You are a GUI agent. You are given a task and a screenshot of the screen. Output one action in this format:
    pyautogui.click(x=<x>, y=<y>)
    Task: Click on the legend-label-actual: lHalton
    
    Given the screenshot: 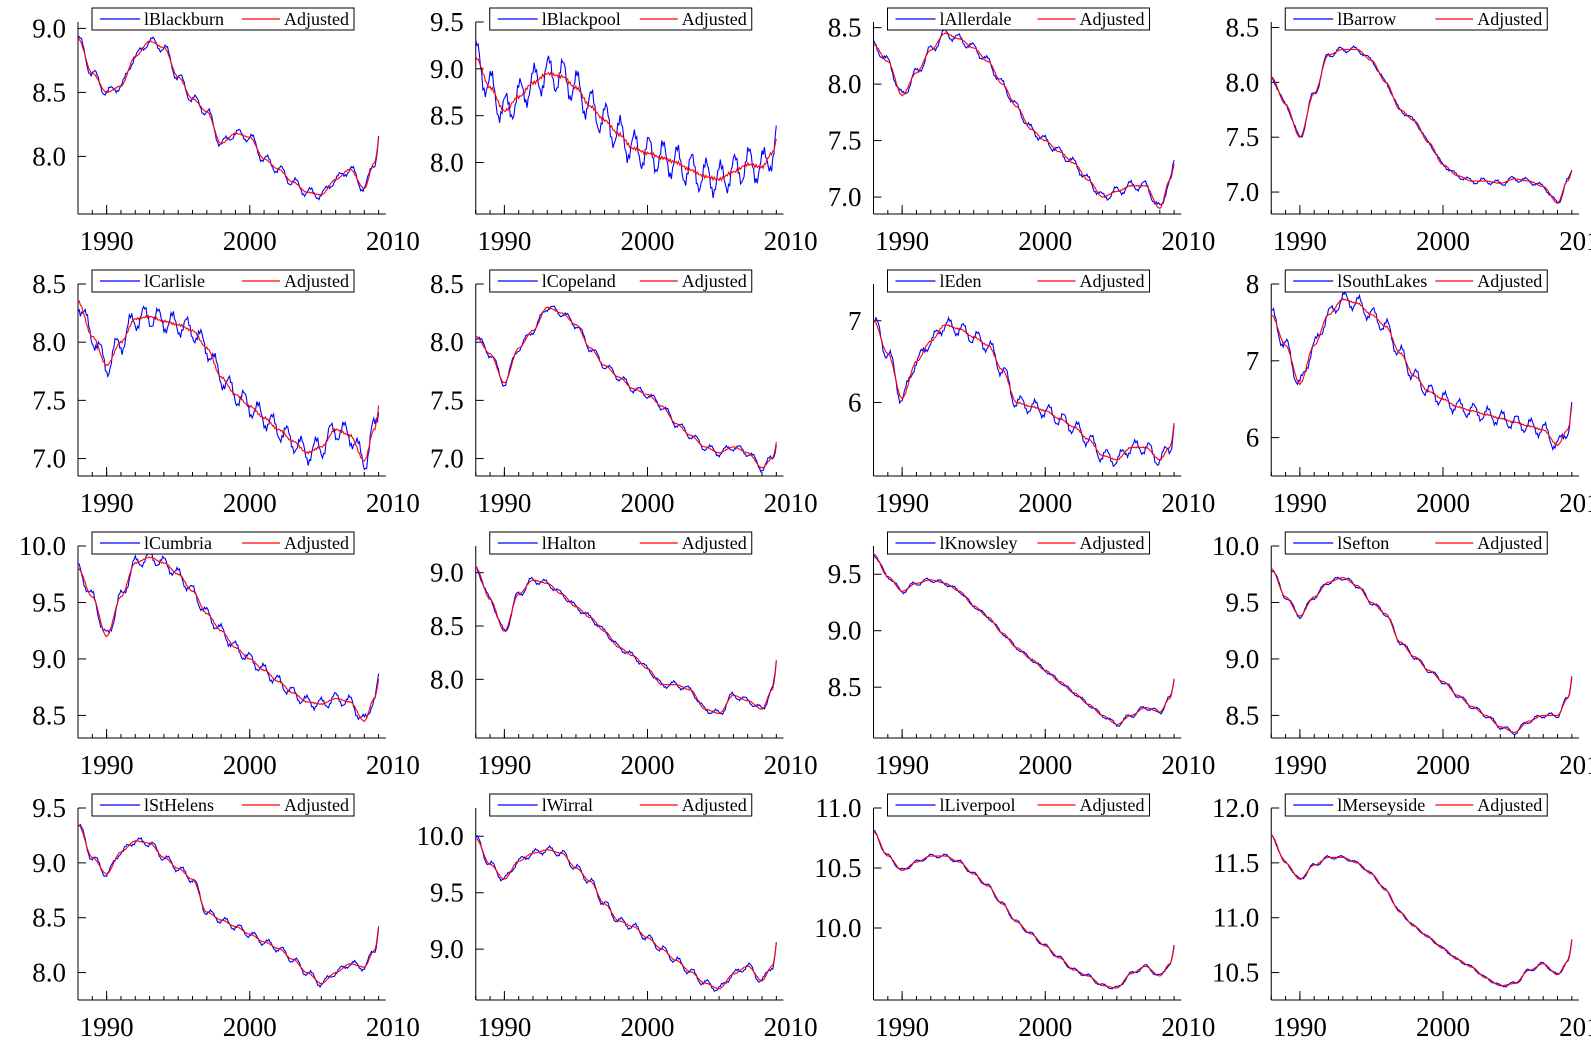 What is the action you would take?
    pyautogui.click(x=569, y=543)
    